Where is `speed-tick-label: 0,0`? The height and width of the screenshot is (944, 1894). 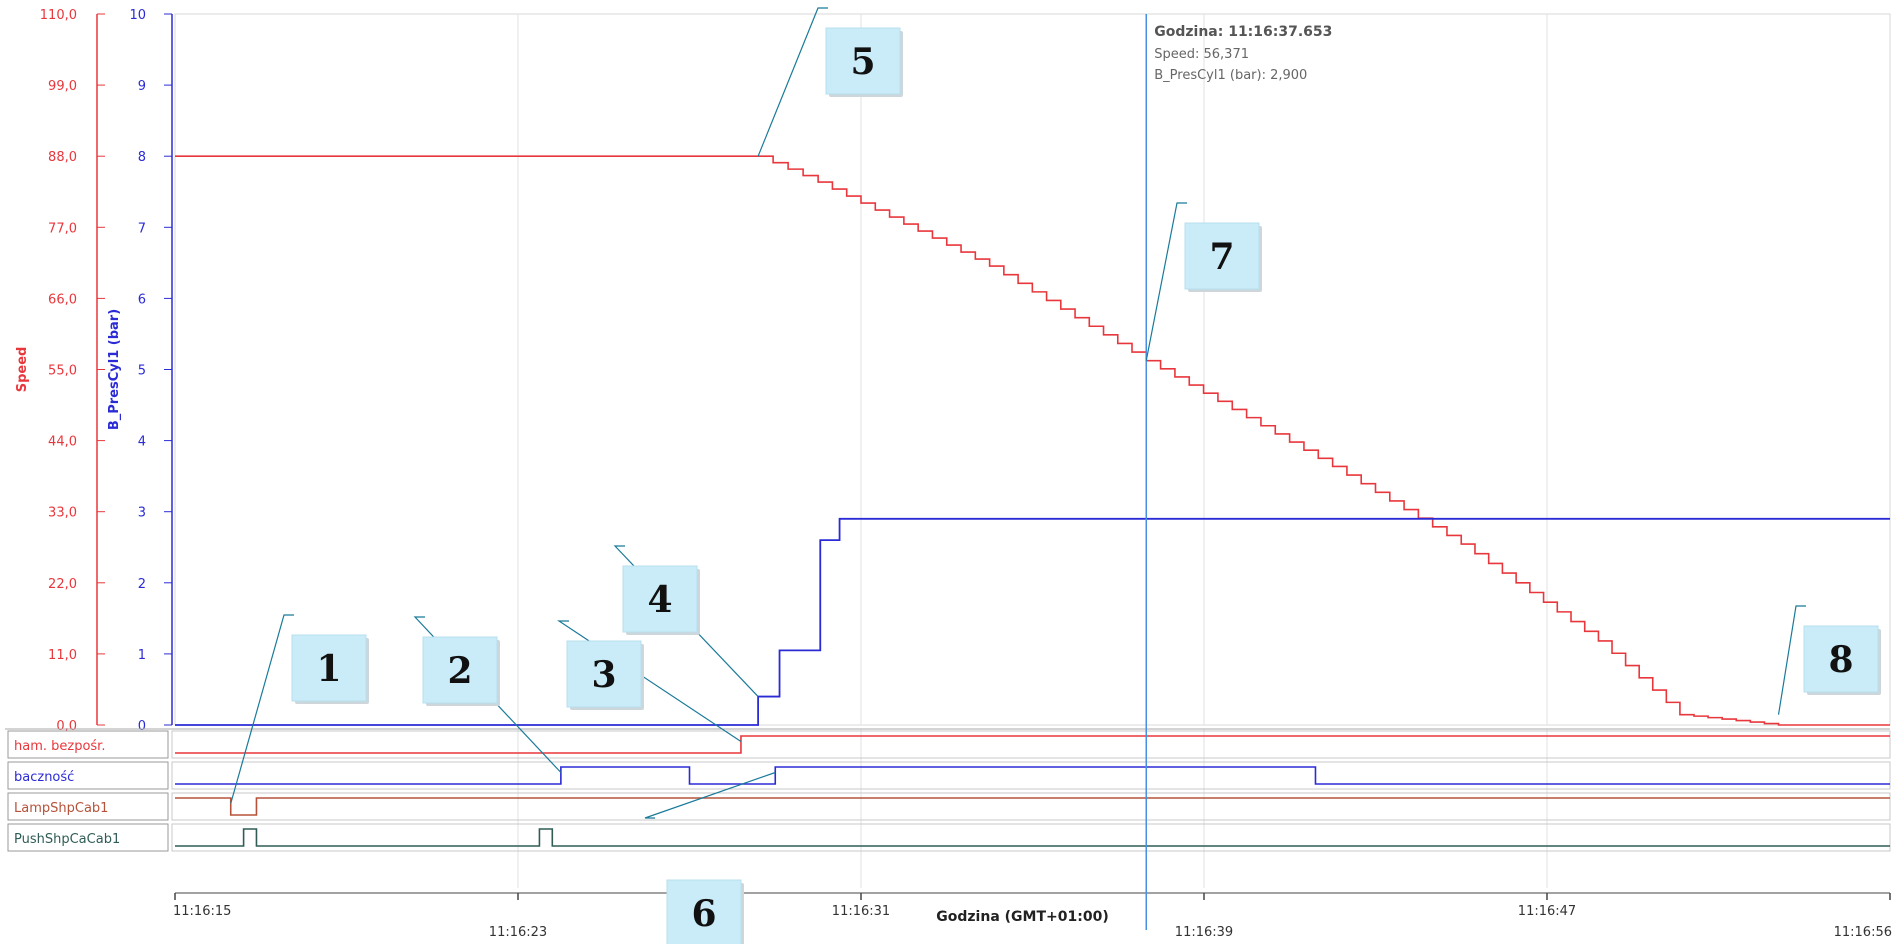 speed-tick-label: 0,0 is located at coordinates (66, 726).